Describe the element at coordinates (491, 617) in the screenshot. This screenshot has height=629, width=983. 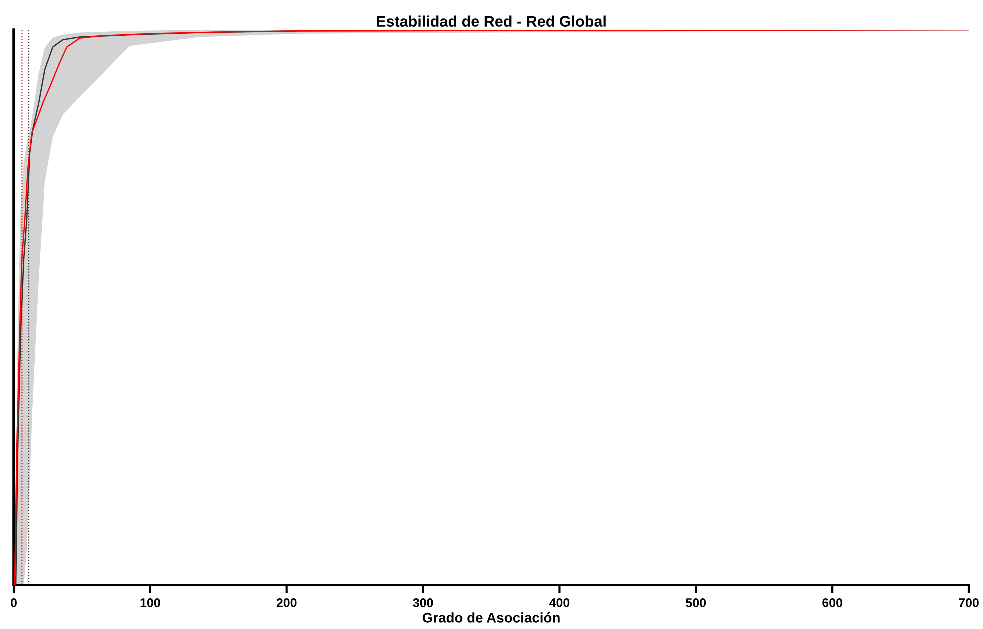
I see `x-axis-title: Grado de Asociación` at that location.